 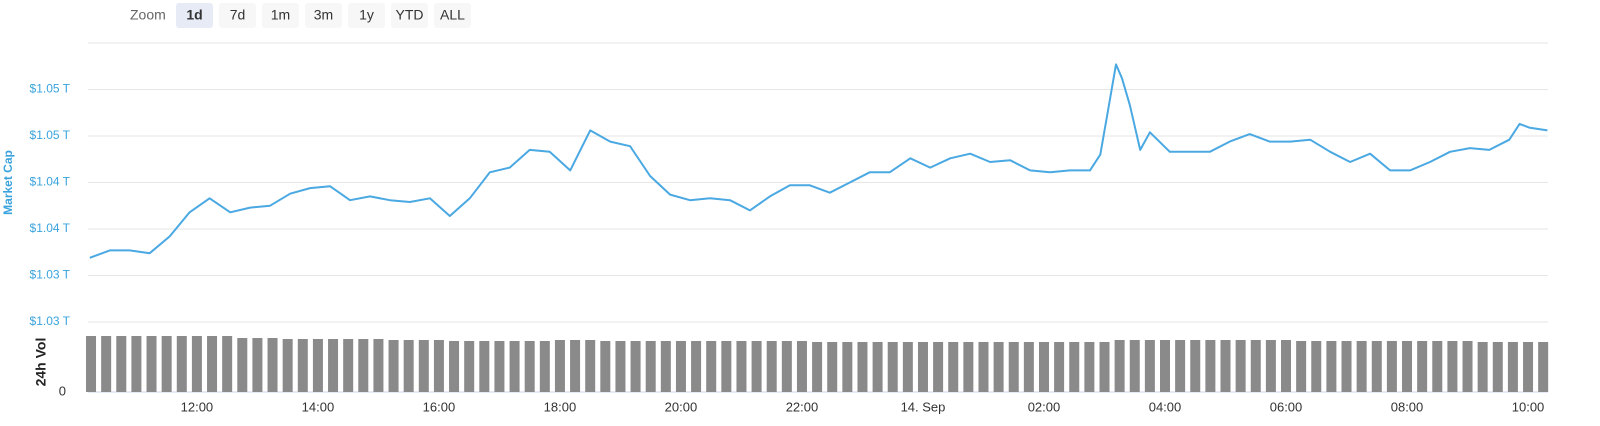 I want to click on range-buttons: 1d 7d 1m 3m 1y YTD ALL, so click(x=323, y=15).